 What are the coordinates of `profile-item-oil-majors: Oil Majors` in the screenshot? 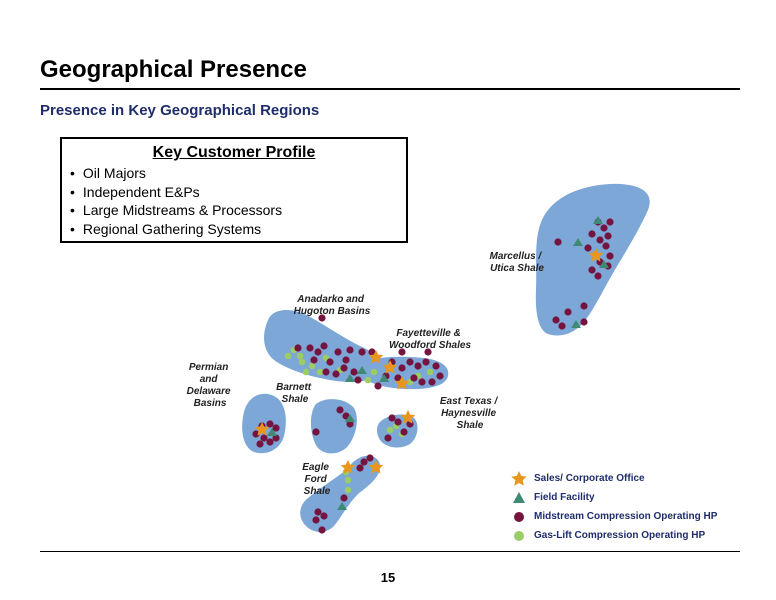 It's located at (238, 173).